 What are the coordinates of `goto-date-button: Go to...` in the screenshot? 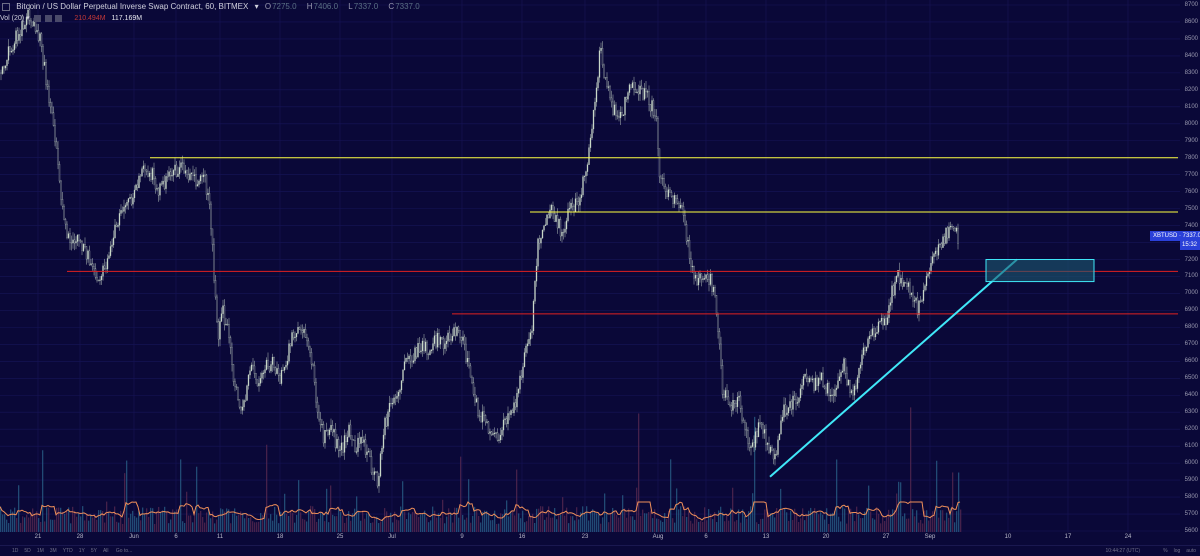 It's located at (124, 551).